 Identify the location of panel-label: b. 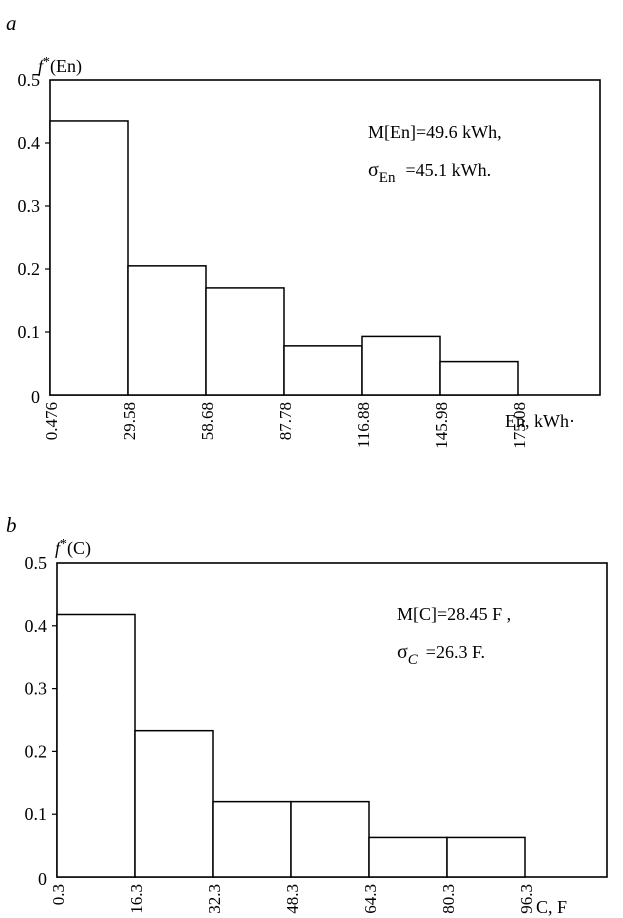
(11, 525).